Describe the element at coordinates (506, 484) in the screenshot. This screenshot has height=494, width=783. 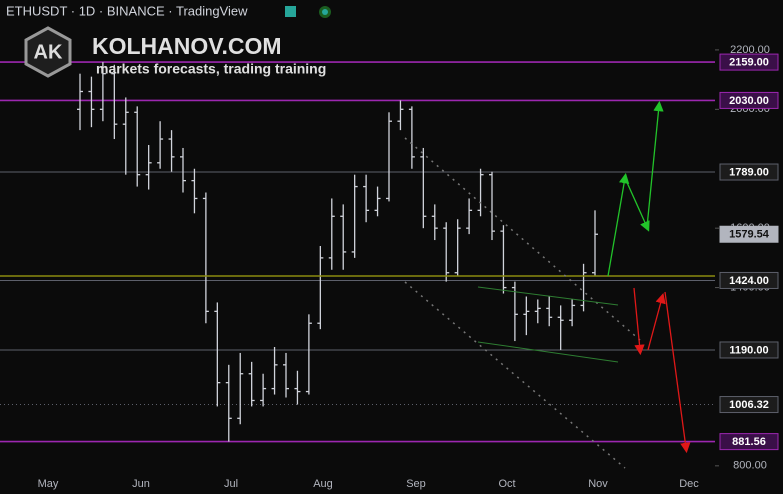
I see `x-tick-label: Oct` at that location.